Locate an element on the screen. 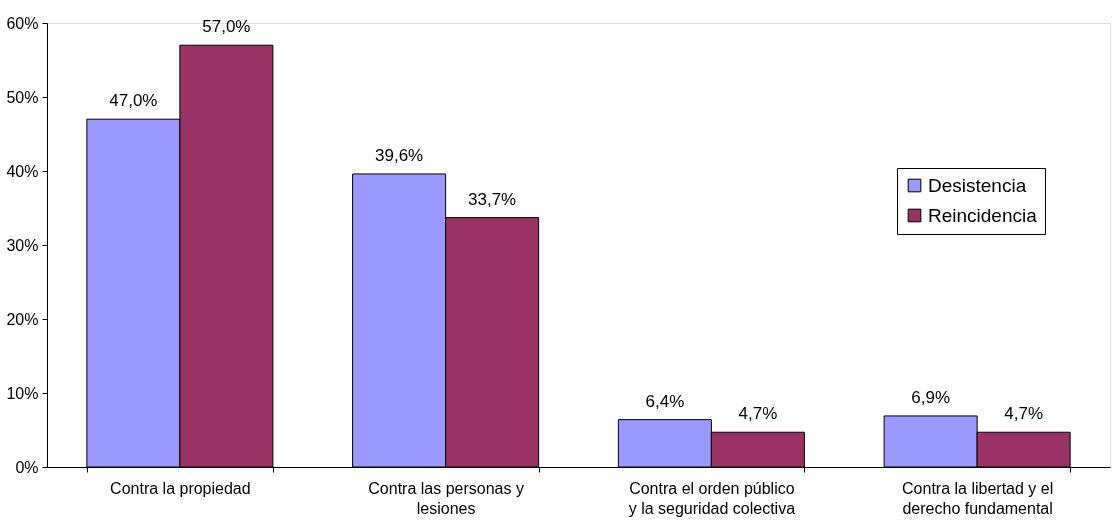  y-tick-label: 20% is located at coordinates (22, 319).